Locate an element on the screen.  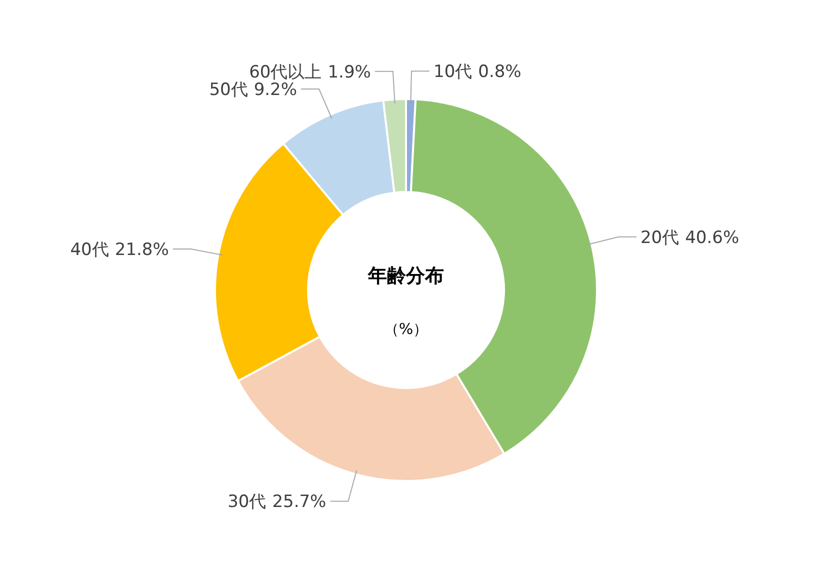
slice-label: 60代以上 is located at coordinates (285, 72).